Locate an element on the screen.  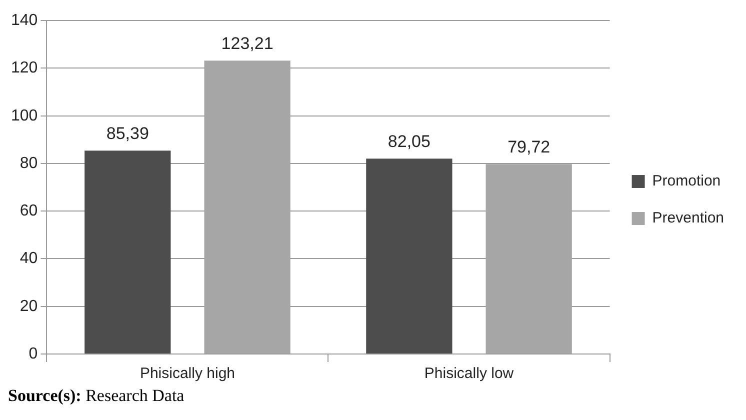
y-tick-label: 0 is located at coordinates (33, 353).